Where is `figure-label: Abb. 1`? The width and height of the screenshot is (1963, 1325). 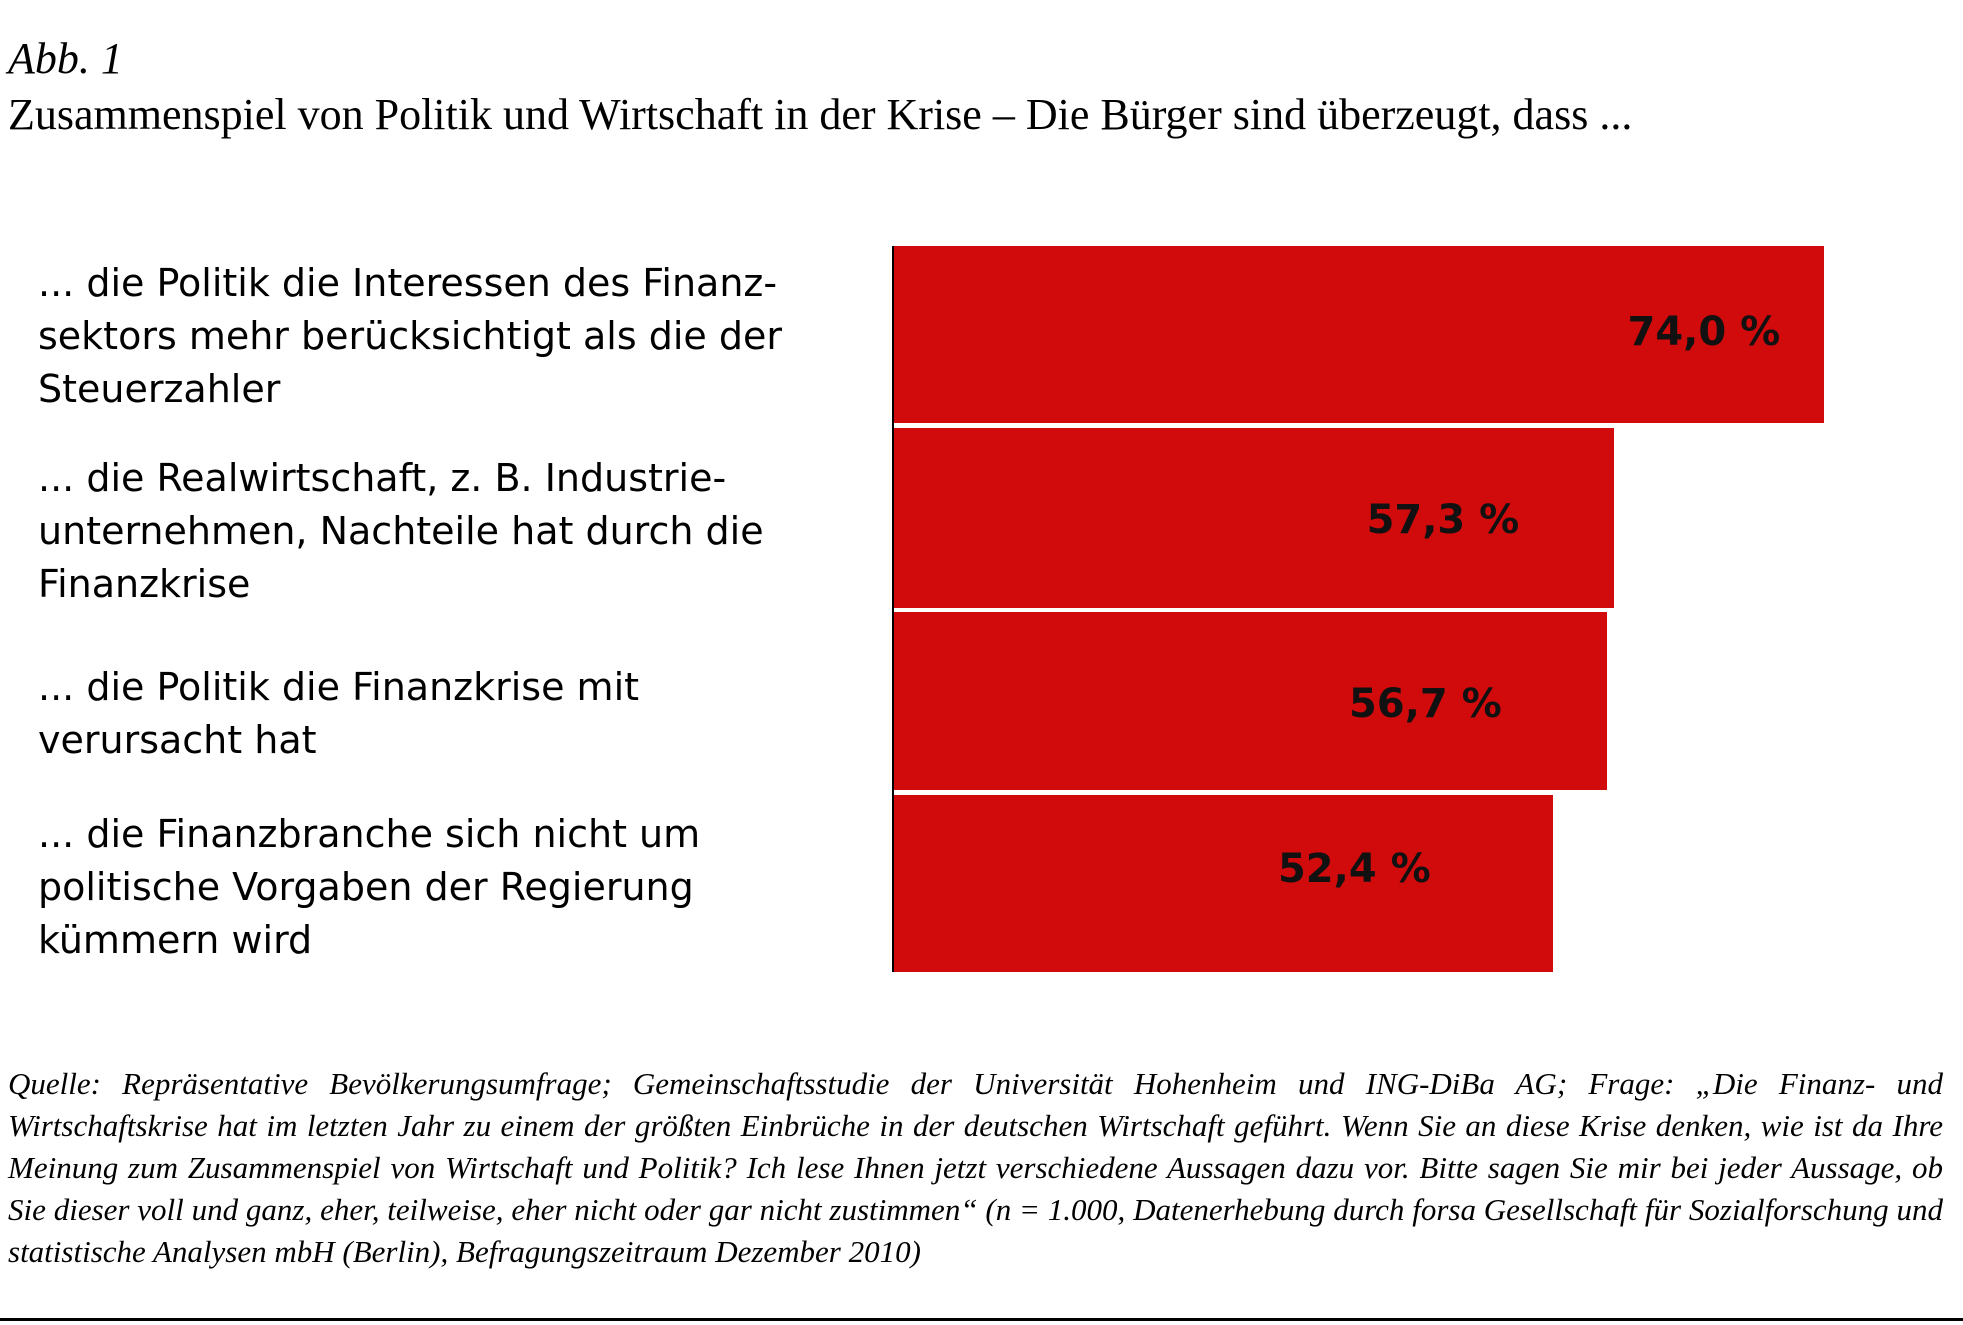
figure-label: Abb. 1 is located at coordinates (65, 58).